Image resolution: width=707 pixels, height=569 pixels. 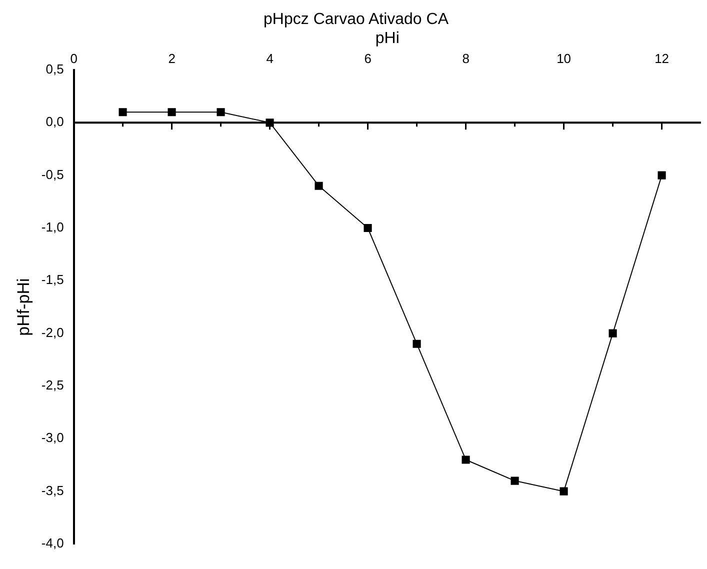 What do you see at coordinates (356, 19) in the screenshot?
I see `chart-title: pHpcz Carvao Ativado CA` at bounding box center [356, 19].